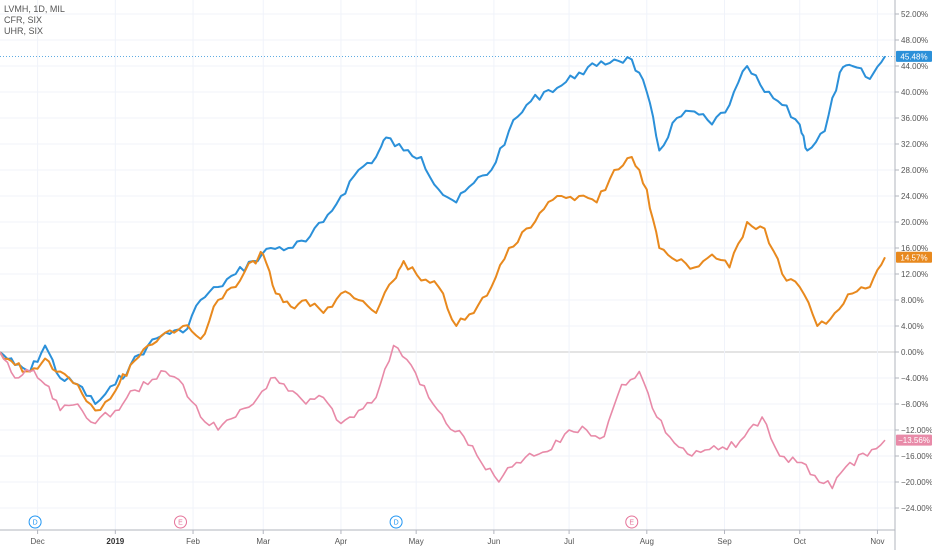 The height and width of the screenshot is (550, 932). What do you see at coordinates (37, 541) in the screenshot?
I see `x-tick-label: Dec` at bounding box center [37, 541].